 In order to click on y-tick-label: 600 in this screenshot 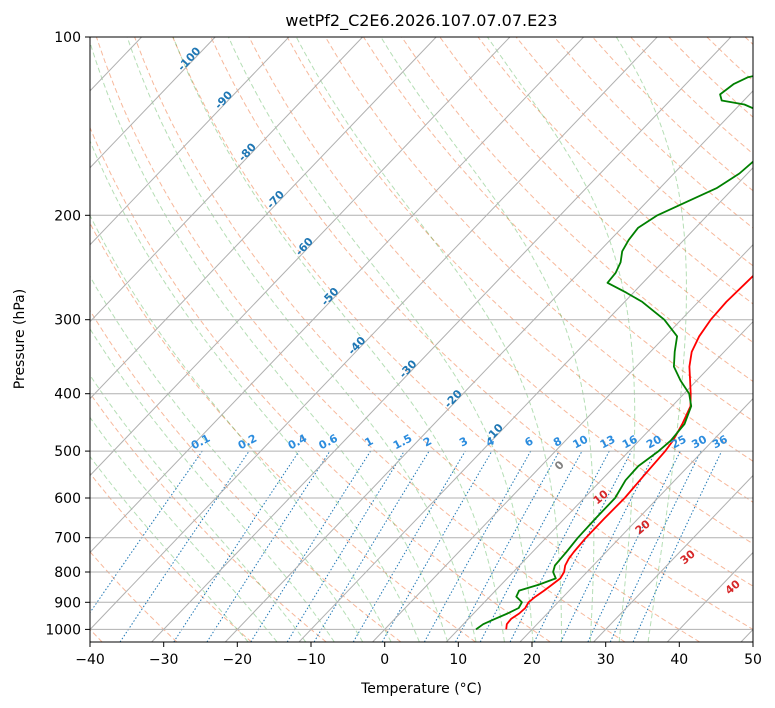, I will do `click(67, 499)`.